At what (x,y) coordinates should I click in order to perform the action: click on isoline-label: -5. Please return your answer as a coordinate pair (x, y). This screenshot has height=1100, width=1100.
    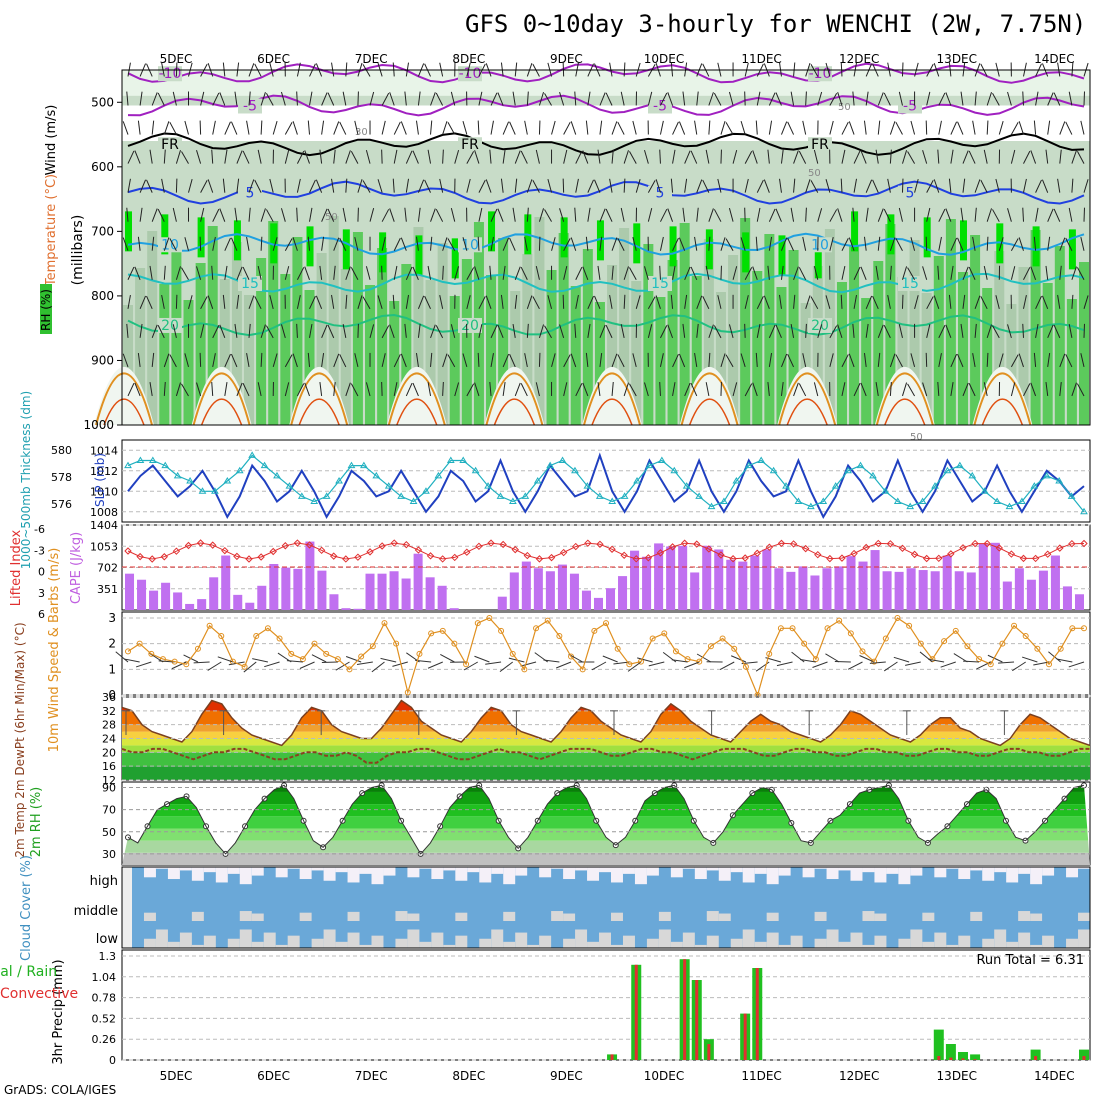
    Looking at the image, I should click on (660, 107).